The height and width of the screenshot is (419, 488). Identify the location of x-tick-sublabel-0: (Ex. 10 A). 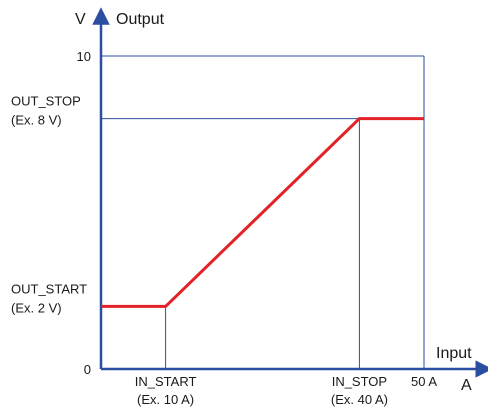
(165, 399).